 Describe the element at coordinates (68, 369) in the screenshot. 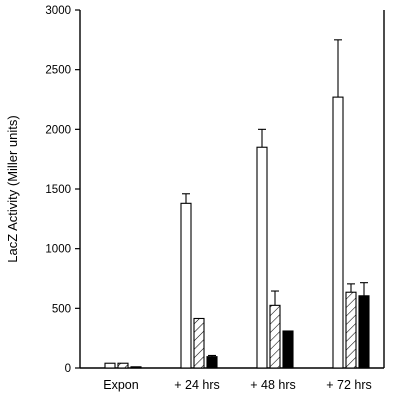

I see `y-tick-label: 0` at that location.